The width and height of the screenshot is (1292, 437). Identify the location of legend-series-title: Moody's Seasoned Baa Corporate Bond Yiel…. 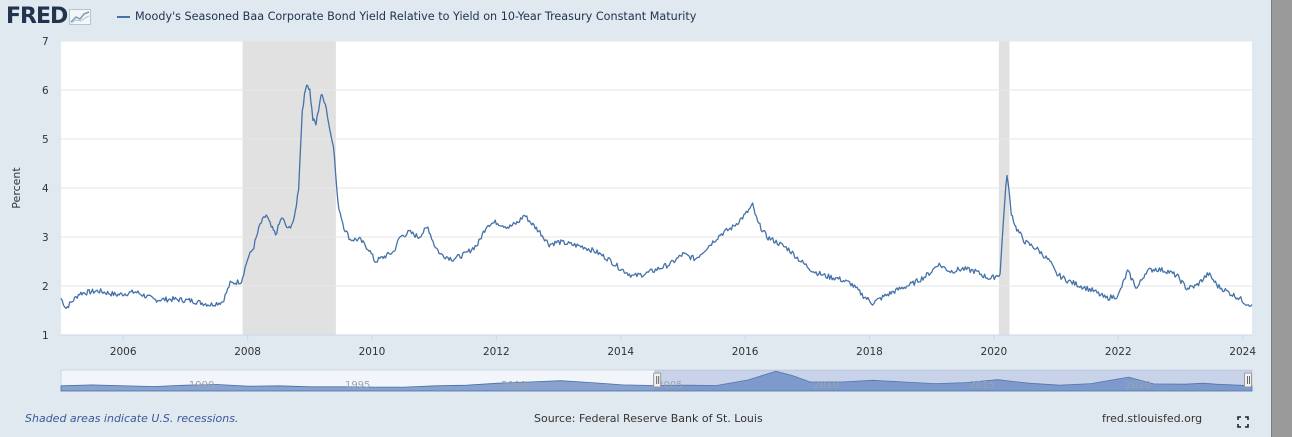
(416, 16).